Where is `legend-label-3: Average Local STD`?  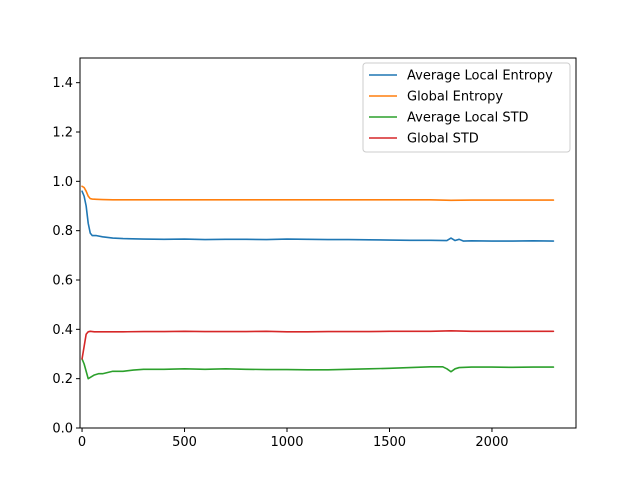 legend-label-3: Average Local STD is located at coordinates (468, 118).